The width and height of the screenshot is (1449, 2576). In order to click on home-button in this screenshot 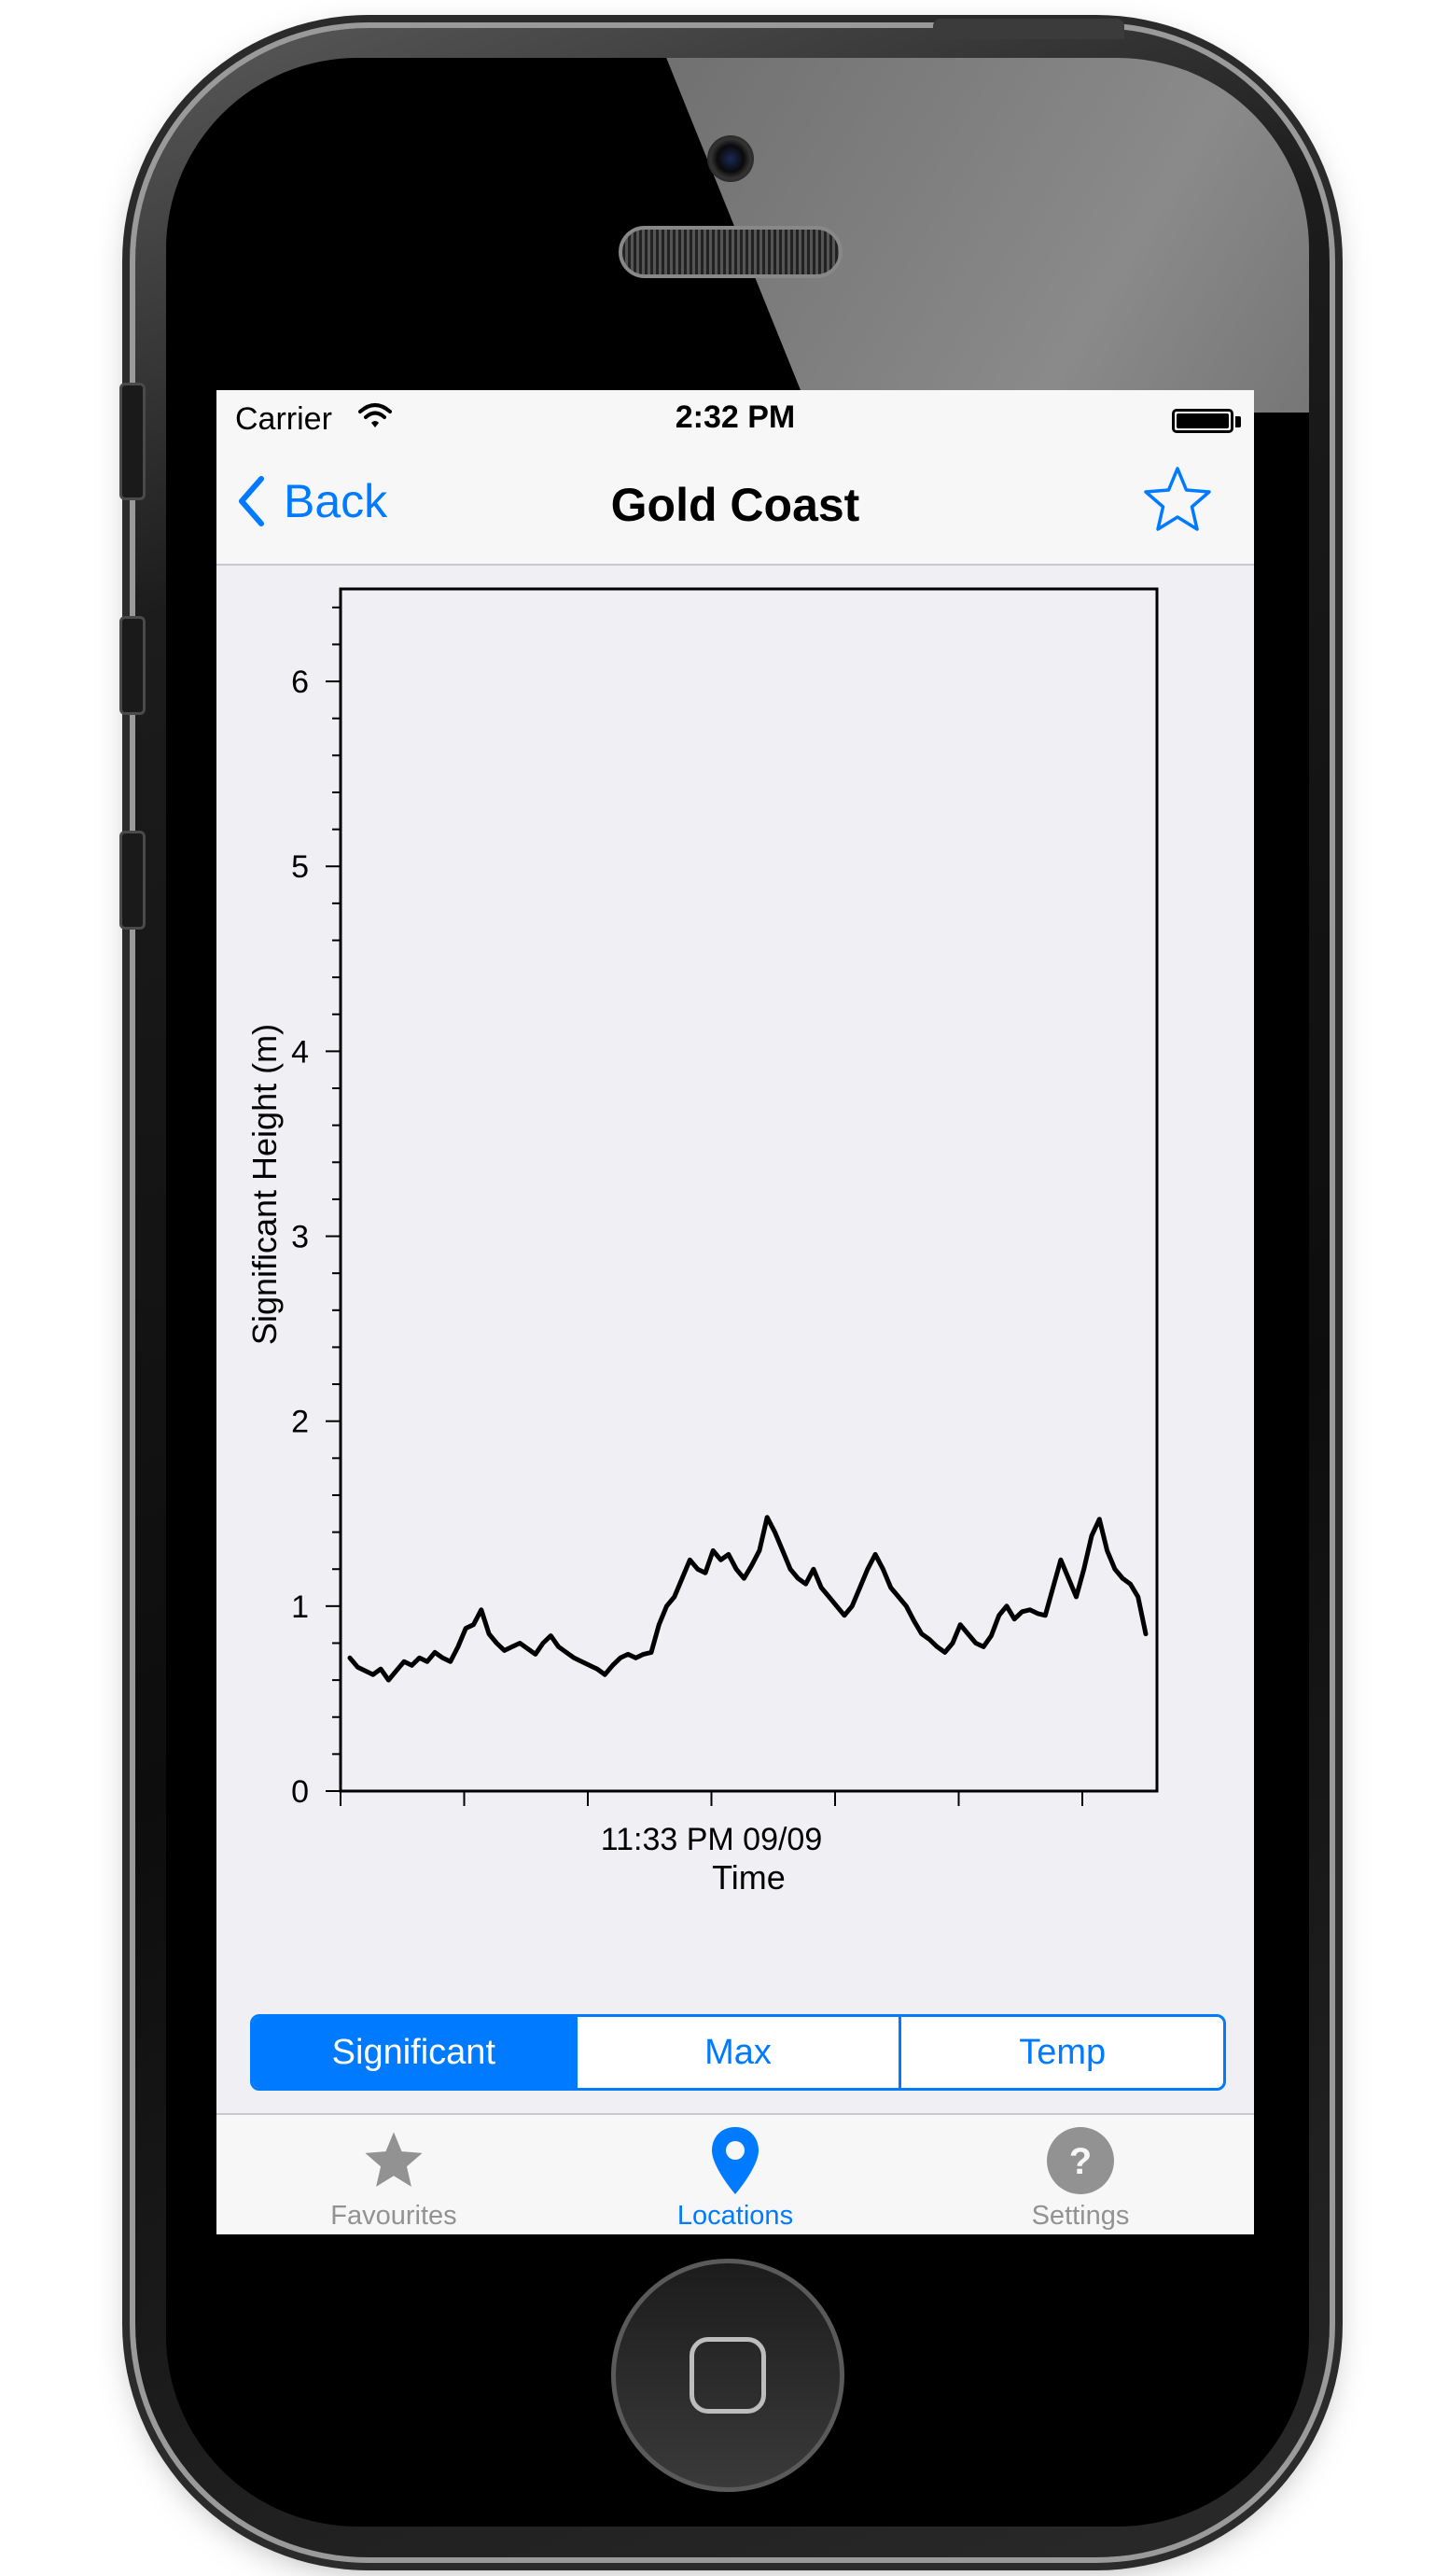, I will do `click(727, 2375)`.